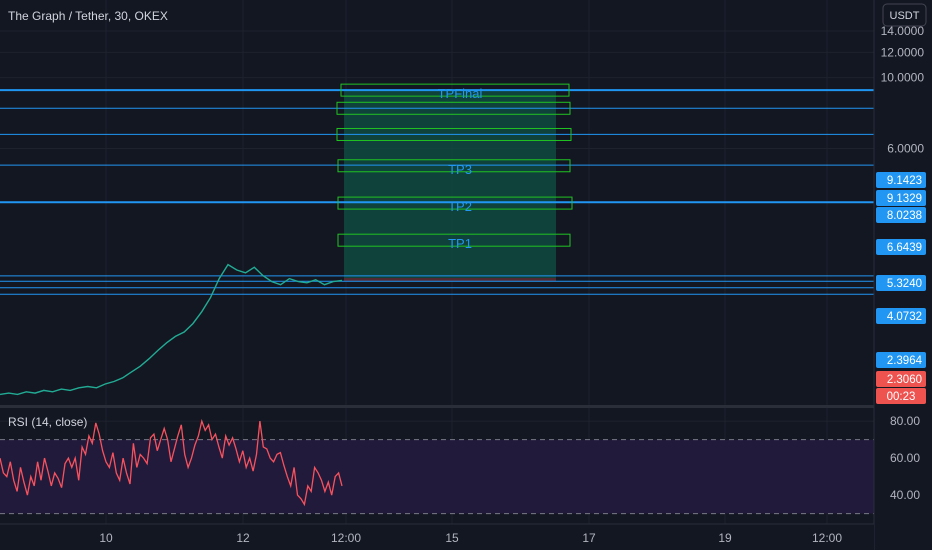 The height and width of the screenshot is (550, 932). I want to click on countdown-badge, so click(901, 396).